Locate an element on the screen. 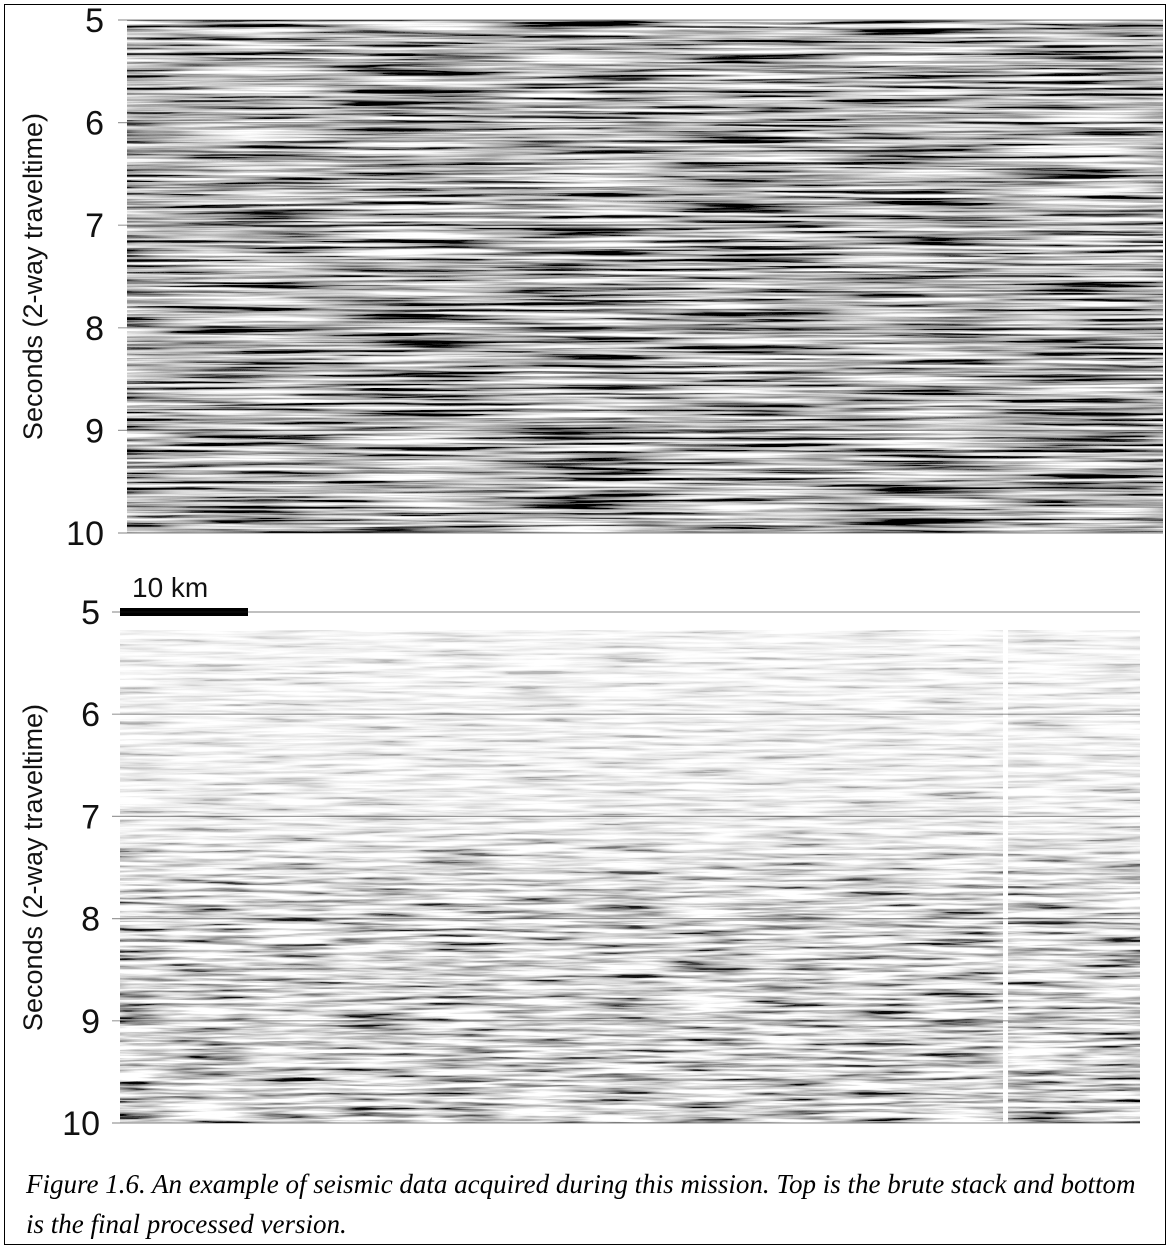 The width and height of the screenshot is (1171, 1251). scale-bar-label: 10 km is located at coordinates (170, 587).